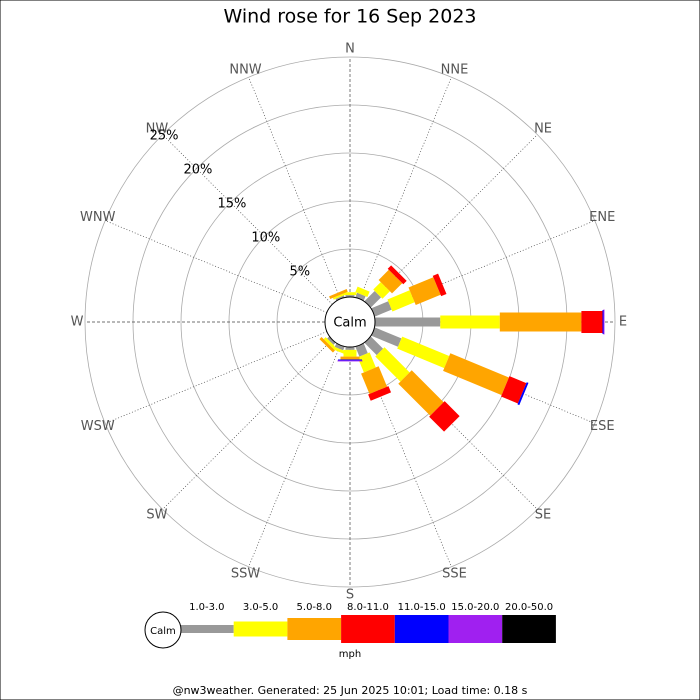 This screenshot has height=700, width=700. What do you see at coordinates (349, 17) in the screenshot?
I see `chart-title: Wind rose for 16 Sep 2023` at bounding box center [349, 17].